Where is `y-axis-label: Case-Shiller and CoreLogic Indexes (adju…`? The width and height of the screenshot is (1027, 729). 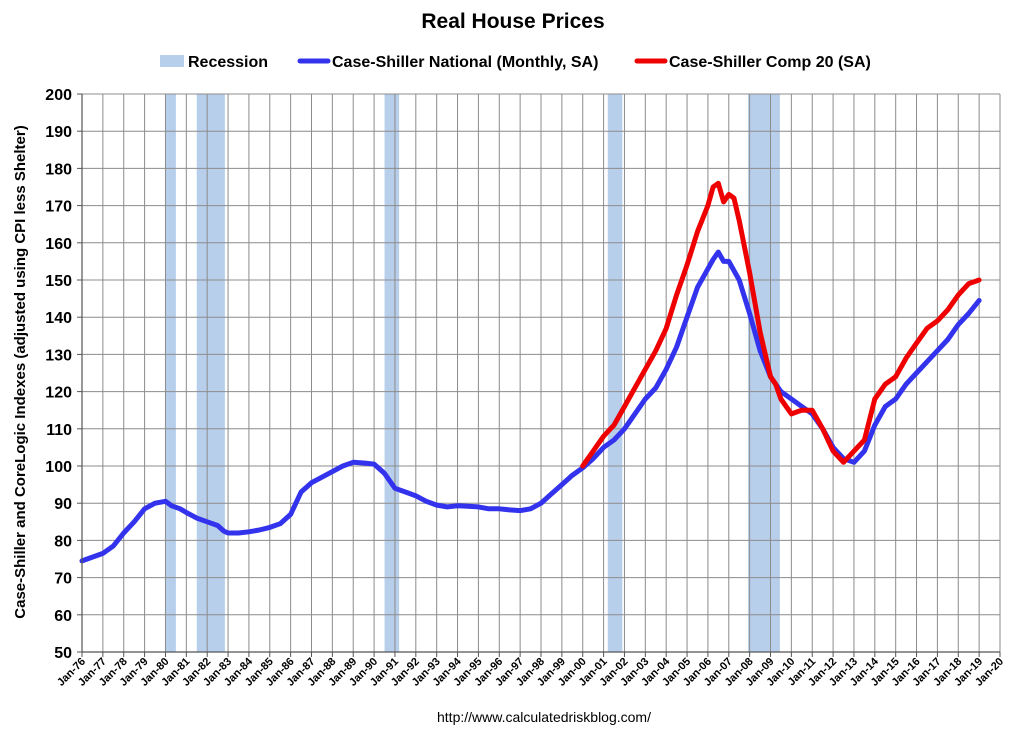 y-axis-label: Case-Shiller and CoreLogic Indexes (adju… is located at coordinates (20, 371).